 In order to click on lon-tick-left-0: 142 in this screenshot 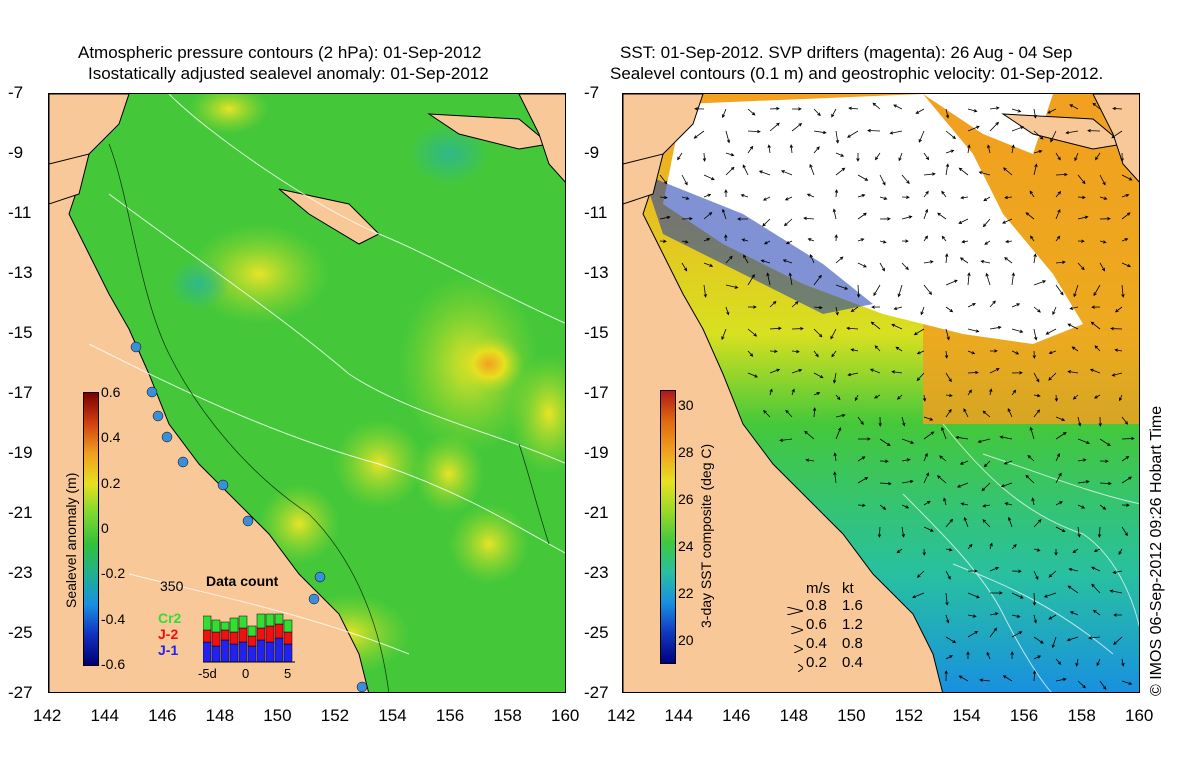, I will do `click(47, 715)`.